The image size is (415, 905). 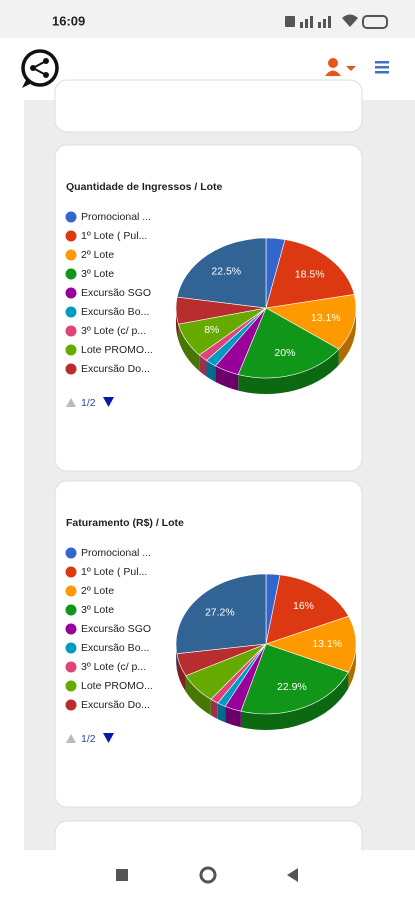 I want to click on app-logo, so click(x=40, y=68).